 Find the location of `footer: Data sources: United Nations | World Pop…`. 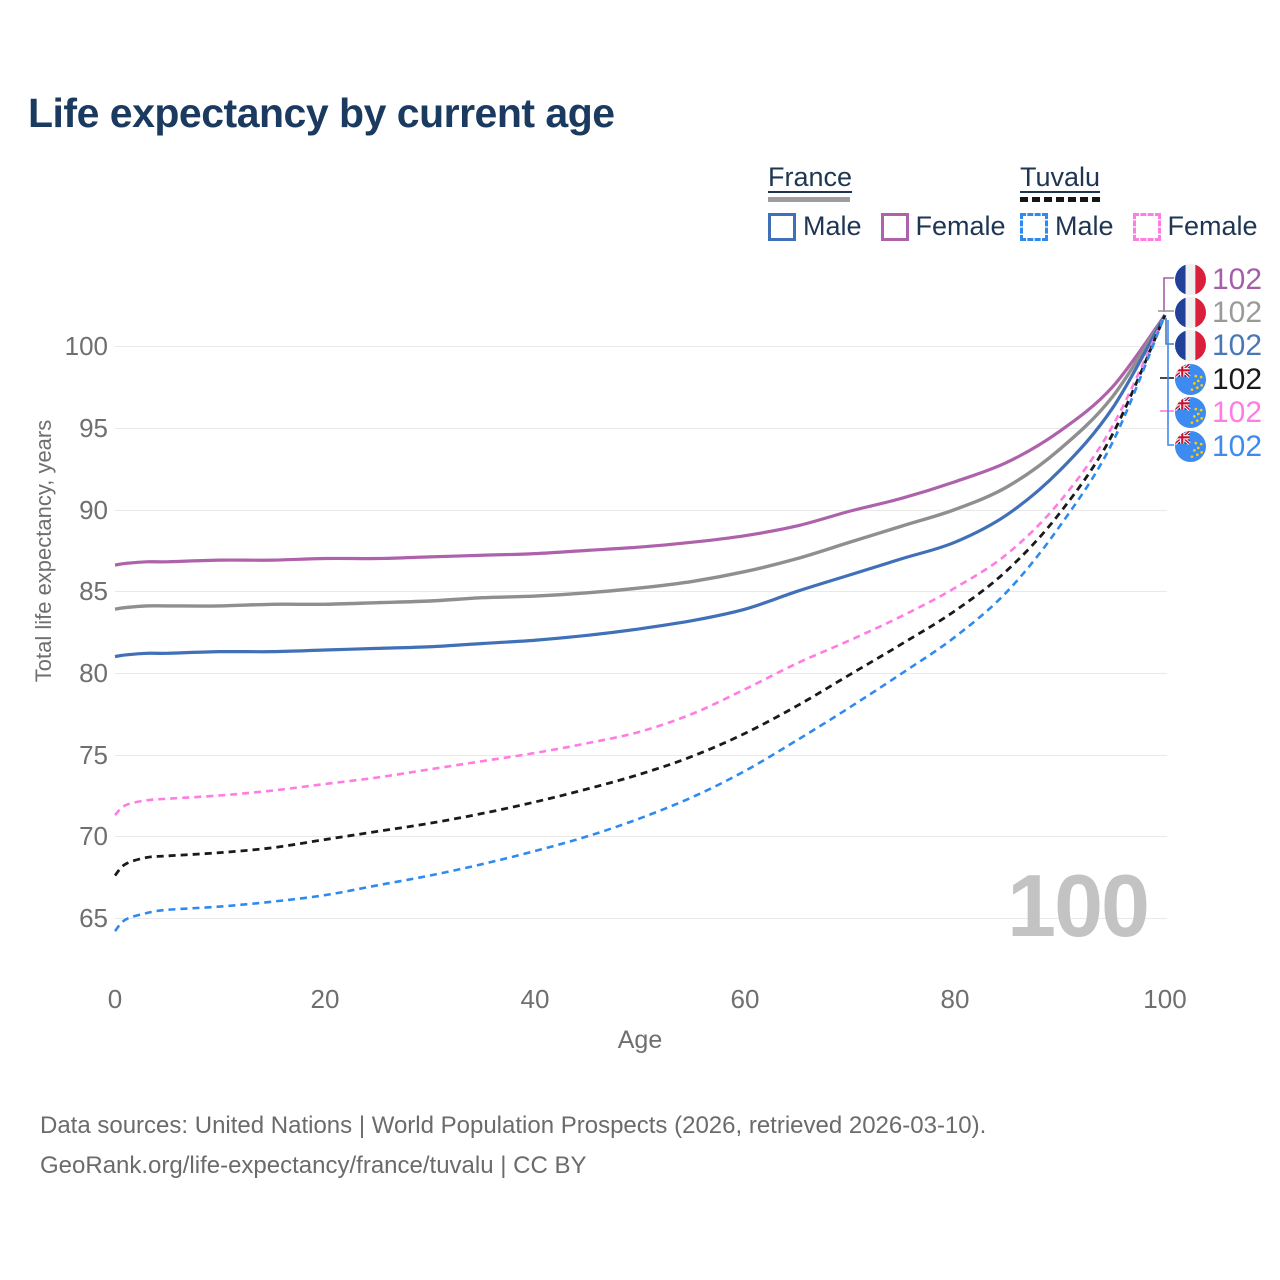

footer: Data sources: United Nations | World Pop… is located at coordinates (513, 1146).